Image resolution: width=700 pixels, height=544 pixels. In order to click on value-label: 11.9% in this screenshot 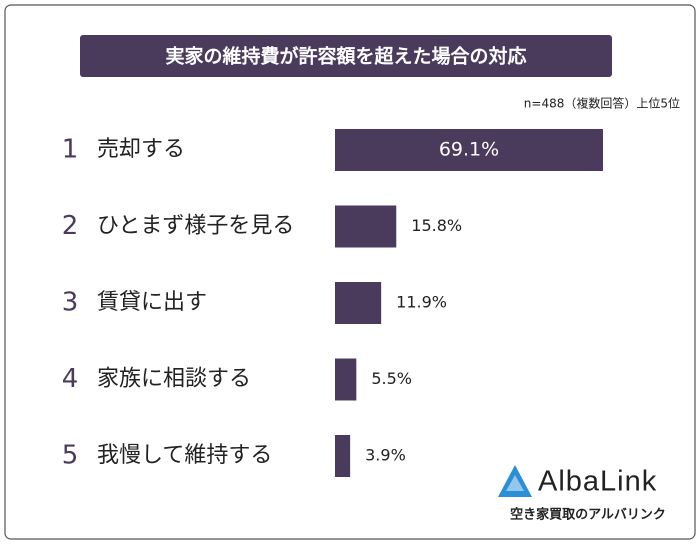, I will do `click(421, 302)`.